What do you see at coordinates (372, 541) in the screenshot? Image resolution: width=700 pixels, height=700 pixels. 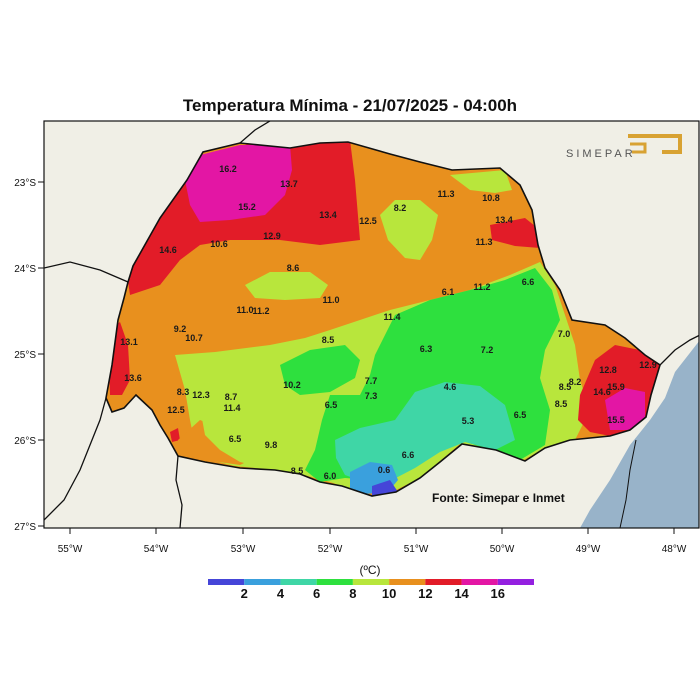 I see `x-axis: 55°W 54°W 53°W 52°W 51°W 50°W 49°W 48°W` at bounding box center [372, 541].